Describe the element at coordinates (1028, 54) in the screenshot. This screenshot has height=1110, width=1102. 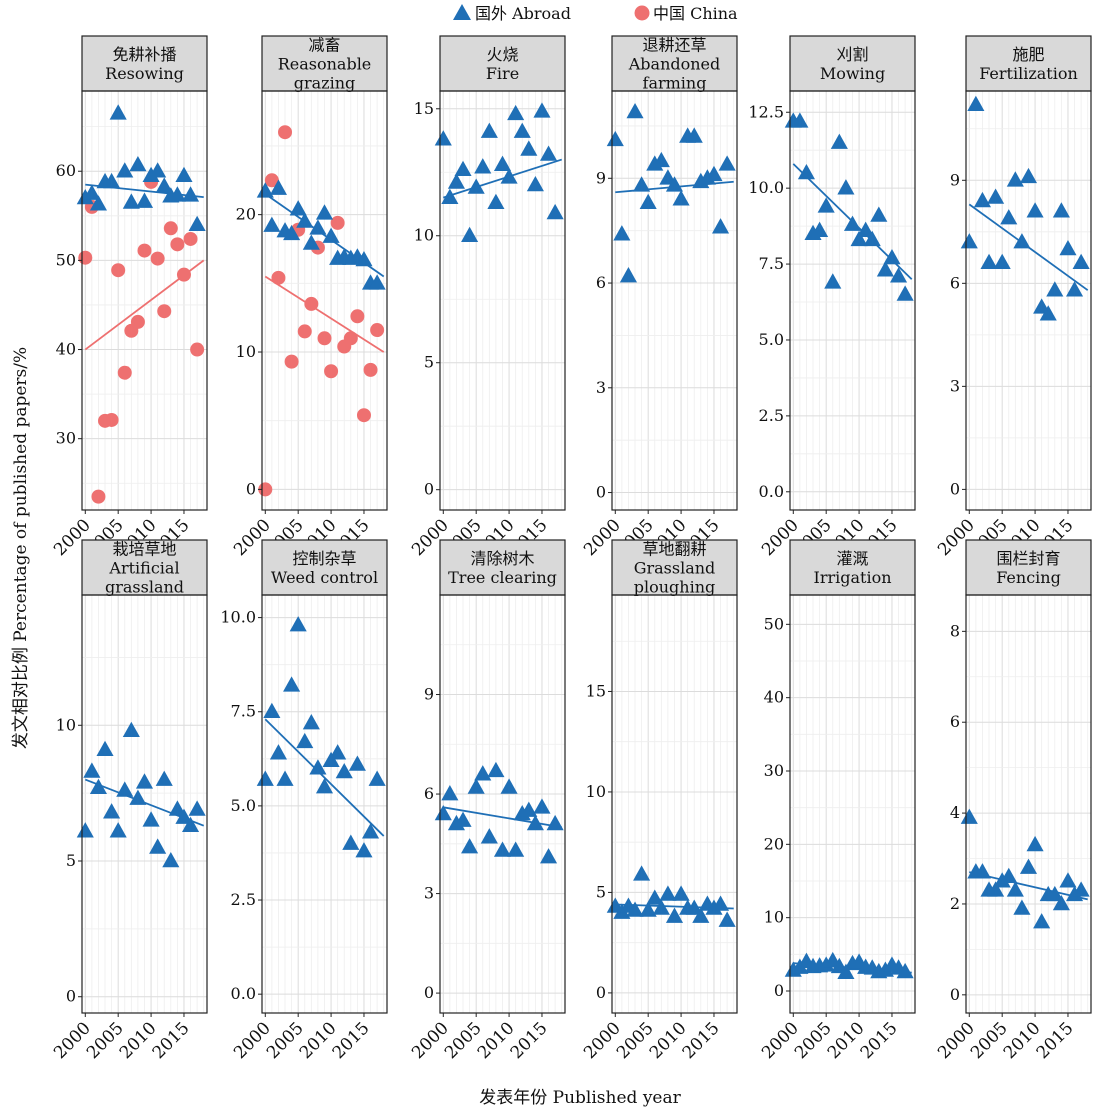
I see `panel-title-cn: 施肥` at that location.